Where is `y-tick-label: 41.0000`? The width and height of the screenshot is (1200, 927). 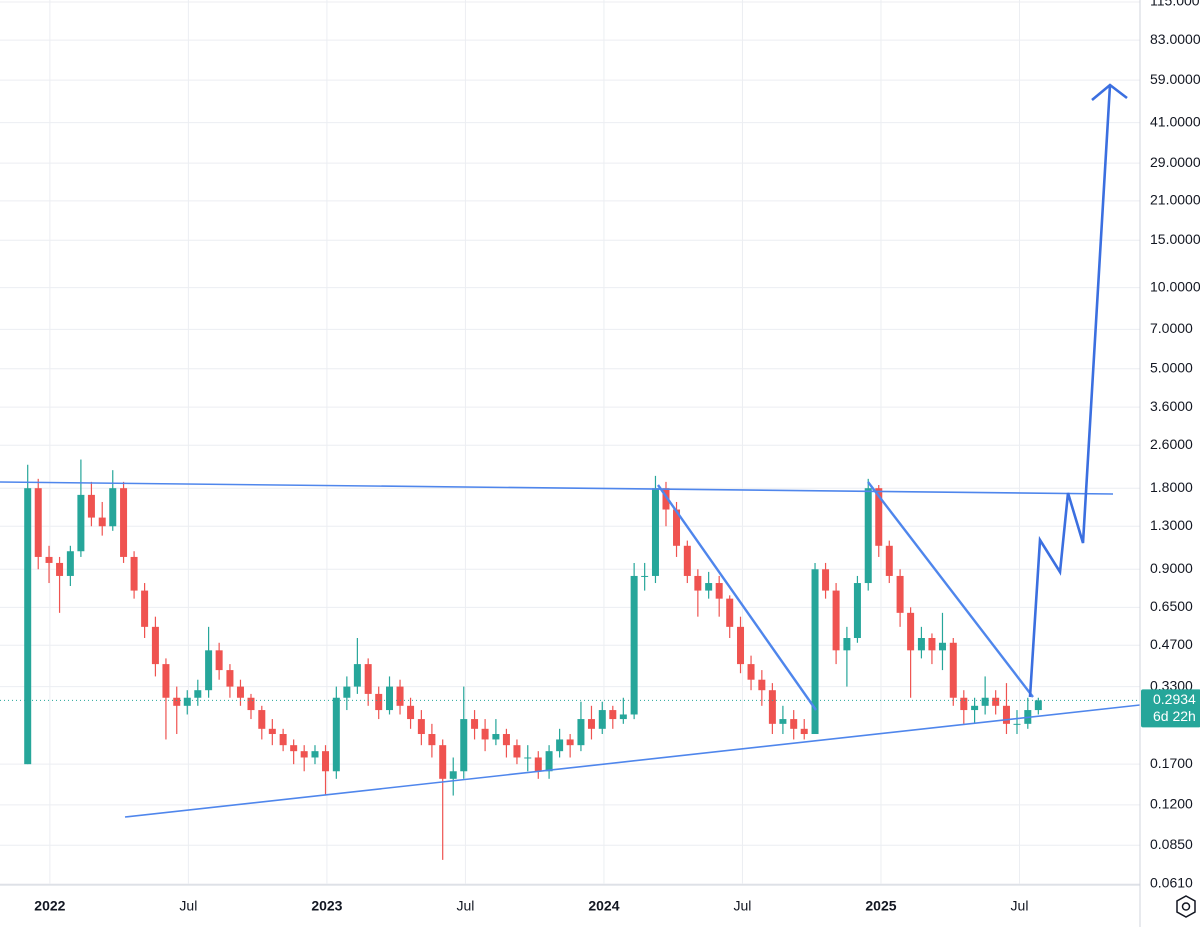
y-tick-label: 41.0000 is located at coordinates (1175, 121).